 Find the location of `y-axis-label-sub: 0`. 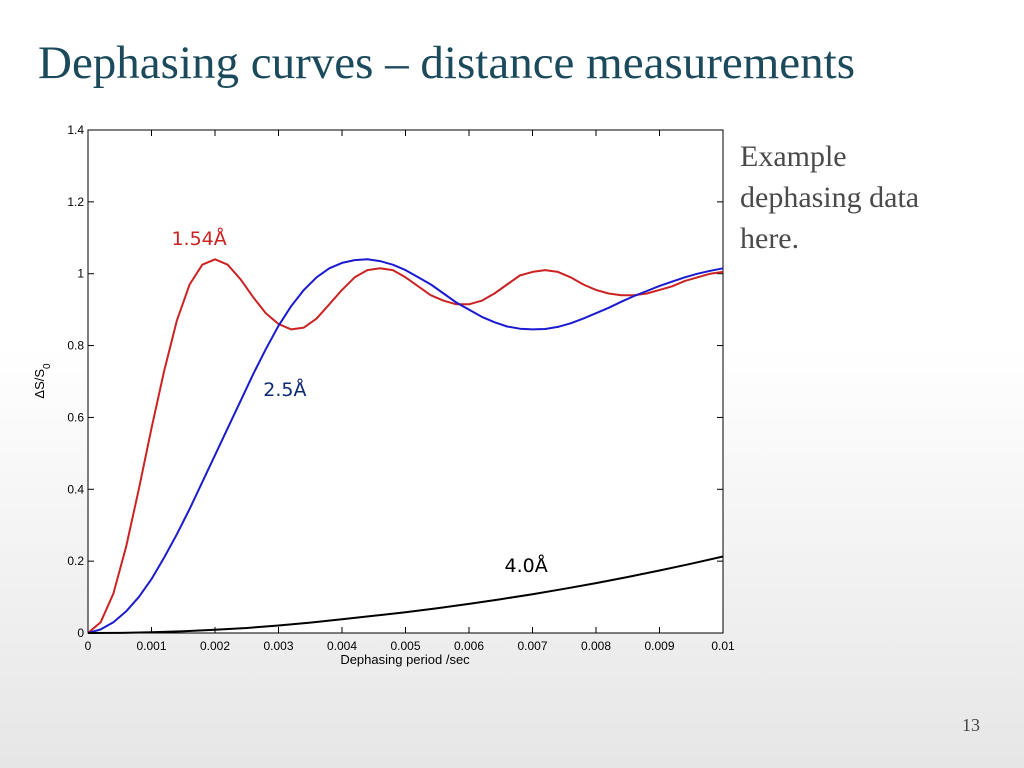

y-axis-label-sub: 0 is located at coordinates (47, 366).